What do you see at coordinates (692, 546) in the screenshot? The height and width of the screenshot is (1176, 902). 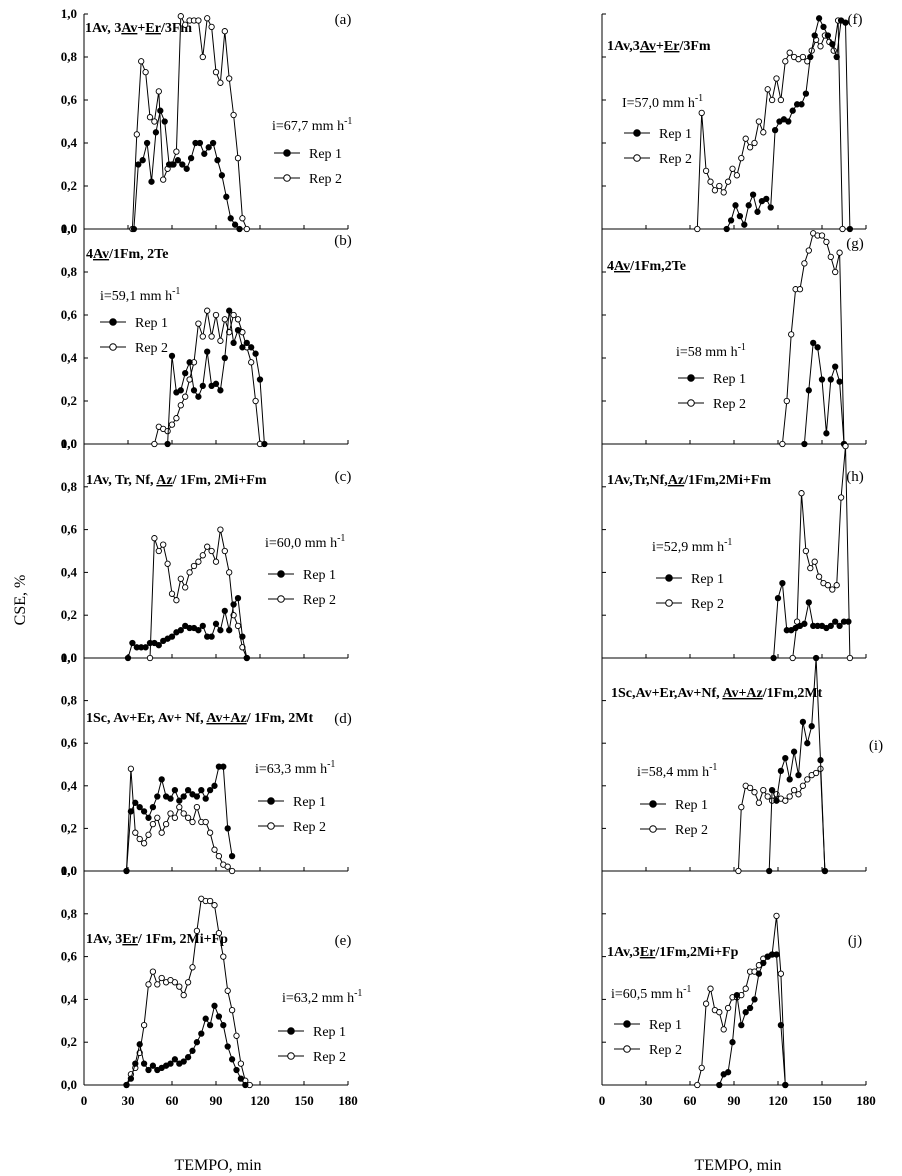 I see `intensity-label: i=52,9 mm h-1` at bounding box center [692, 546].